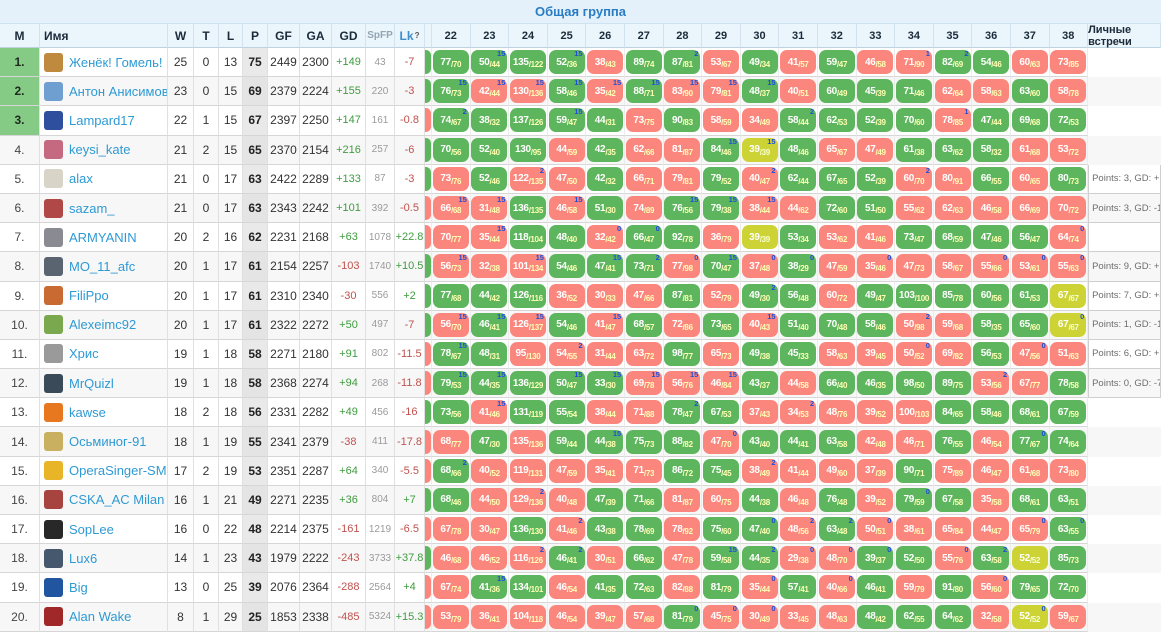 The width and height of the screenshot is (1161, 632). What do you see at coordinates (1068, 324) in the screenshot?
I see `match-cell: 0 67/67` at bounding box center [1068, 324].